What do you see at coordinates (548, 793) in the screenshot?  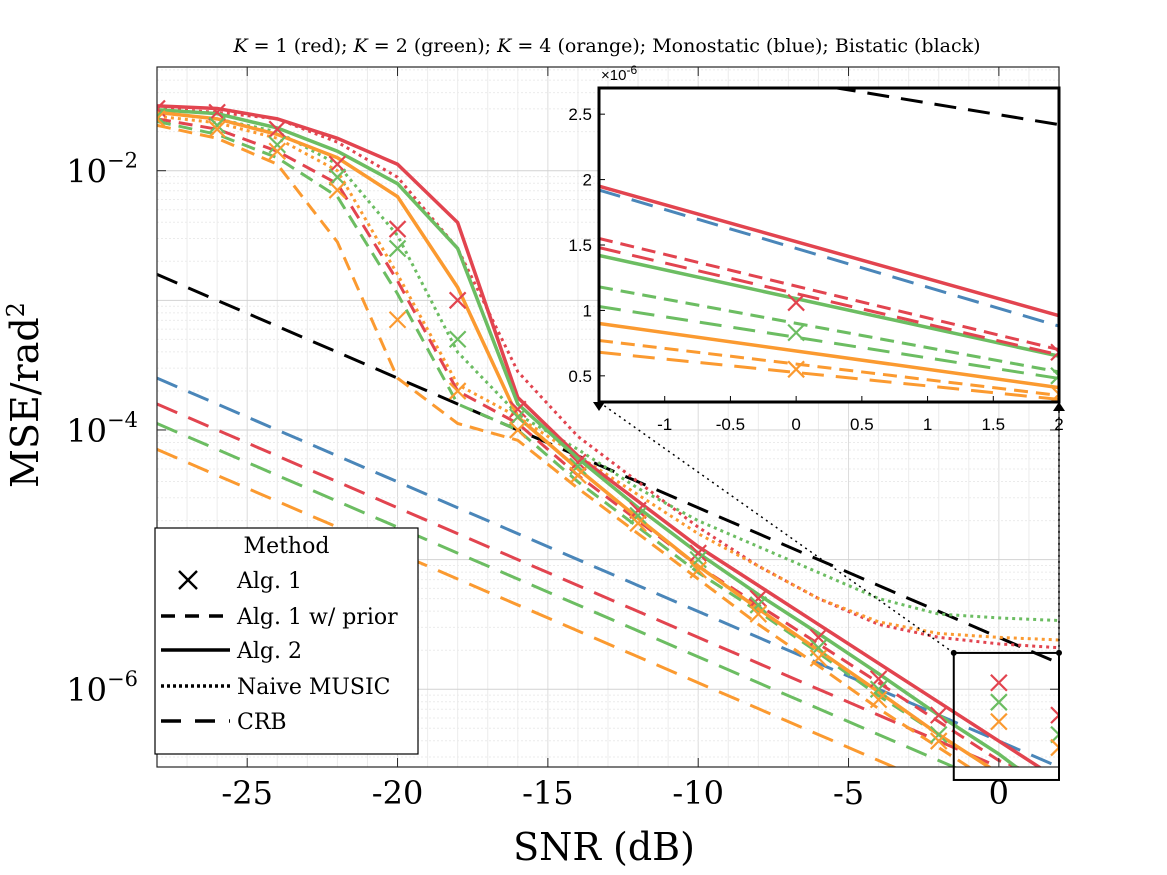 I see `x-tick-label: -15` at bounding box center [548, 793].